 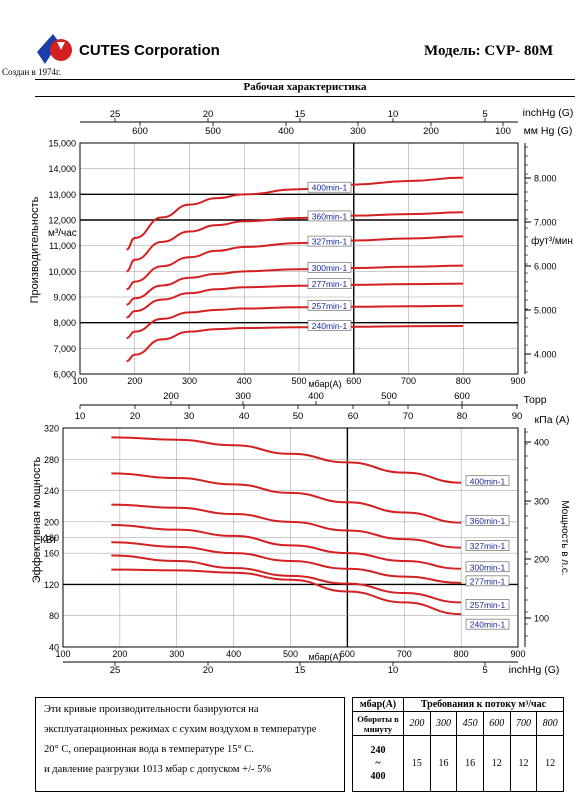 I want to click on table-pressure-cell: 450, so click(x=470, y=723).